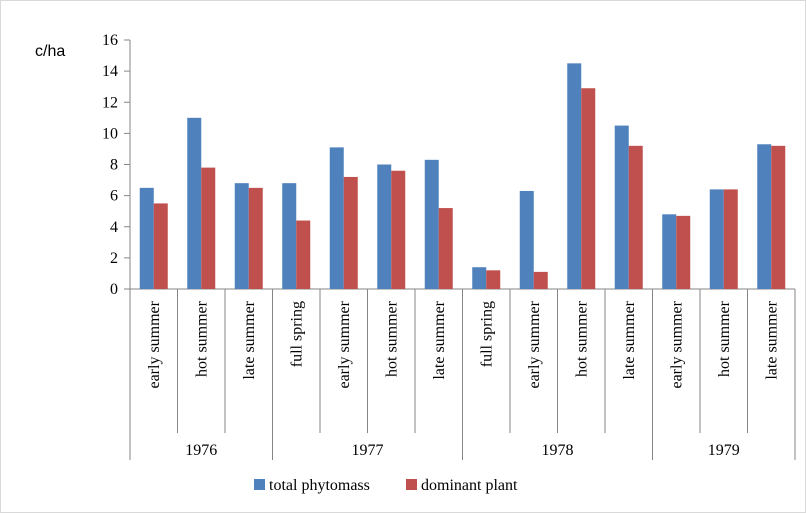 The width and height of the screenshot is (806, 513). I want to click on y-tick-label: 4, so click(114, 227).